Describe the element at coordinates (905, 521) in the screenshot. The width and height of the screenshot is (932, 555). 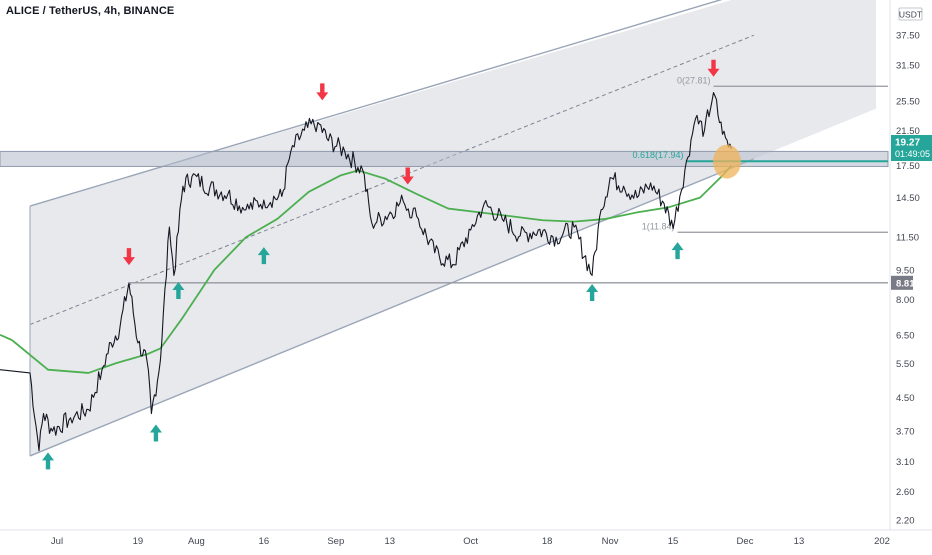
I see `y-tick-label: 2.20` at that location.